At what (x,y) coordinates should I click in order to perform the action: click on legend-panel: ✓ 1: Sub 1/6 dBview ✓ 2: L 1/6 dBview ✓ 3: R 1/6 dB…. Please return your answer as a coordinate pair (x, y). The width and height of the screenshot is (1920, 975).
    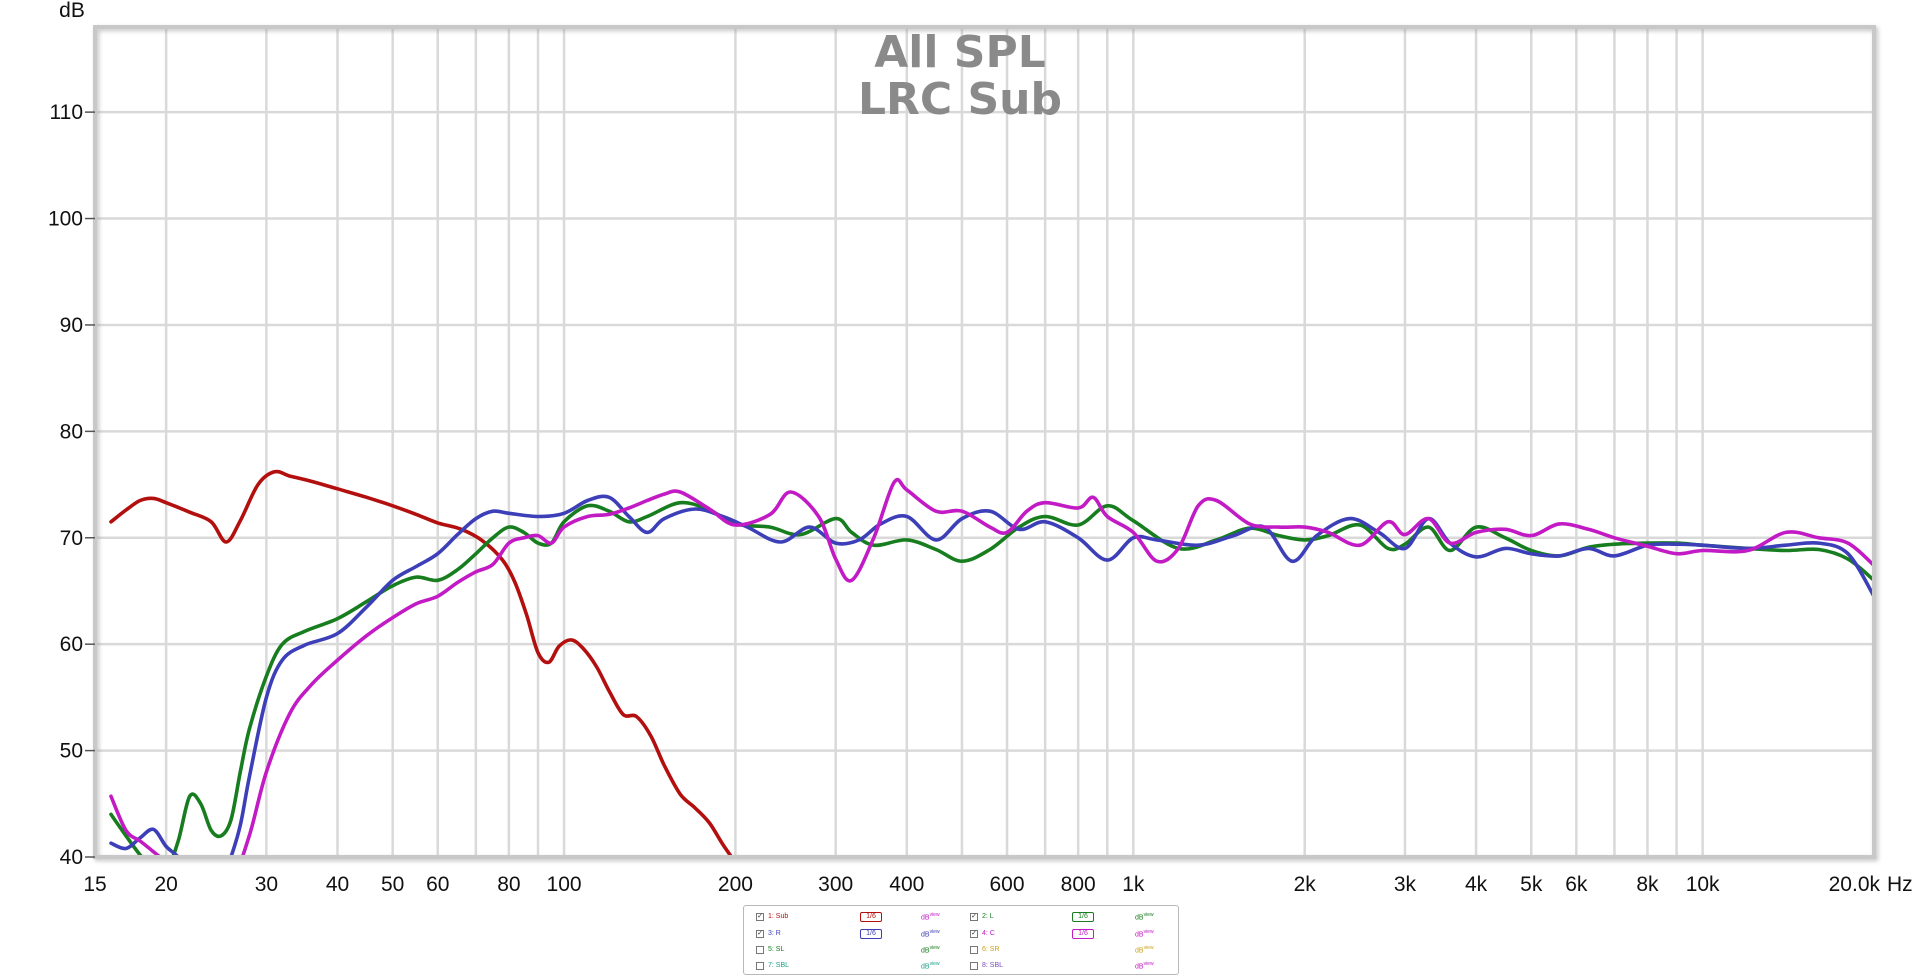
    Looking at the image, I should click on (961, 940).